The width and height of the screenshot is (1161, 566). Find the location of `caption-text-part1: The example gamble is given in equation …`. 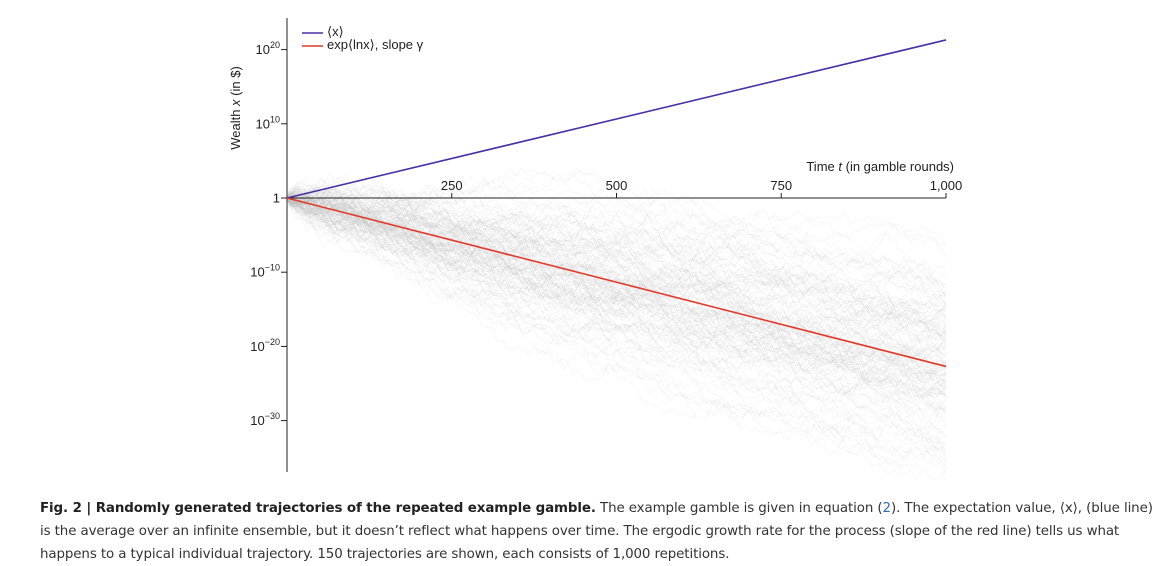

caption-text-part1: The example gamble is given in equation … is located at coordinates (739, 508).